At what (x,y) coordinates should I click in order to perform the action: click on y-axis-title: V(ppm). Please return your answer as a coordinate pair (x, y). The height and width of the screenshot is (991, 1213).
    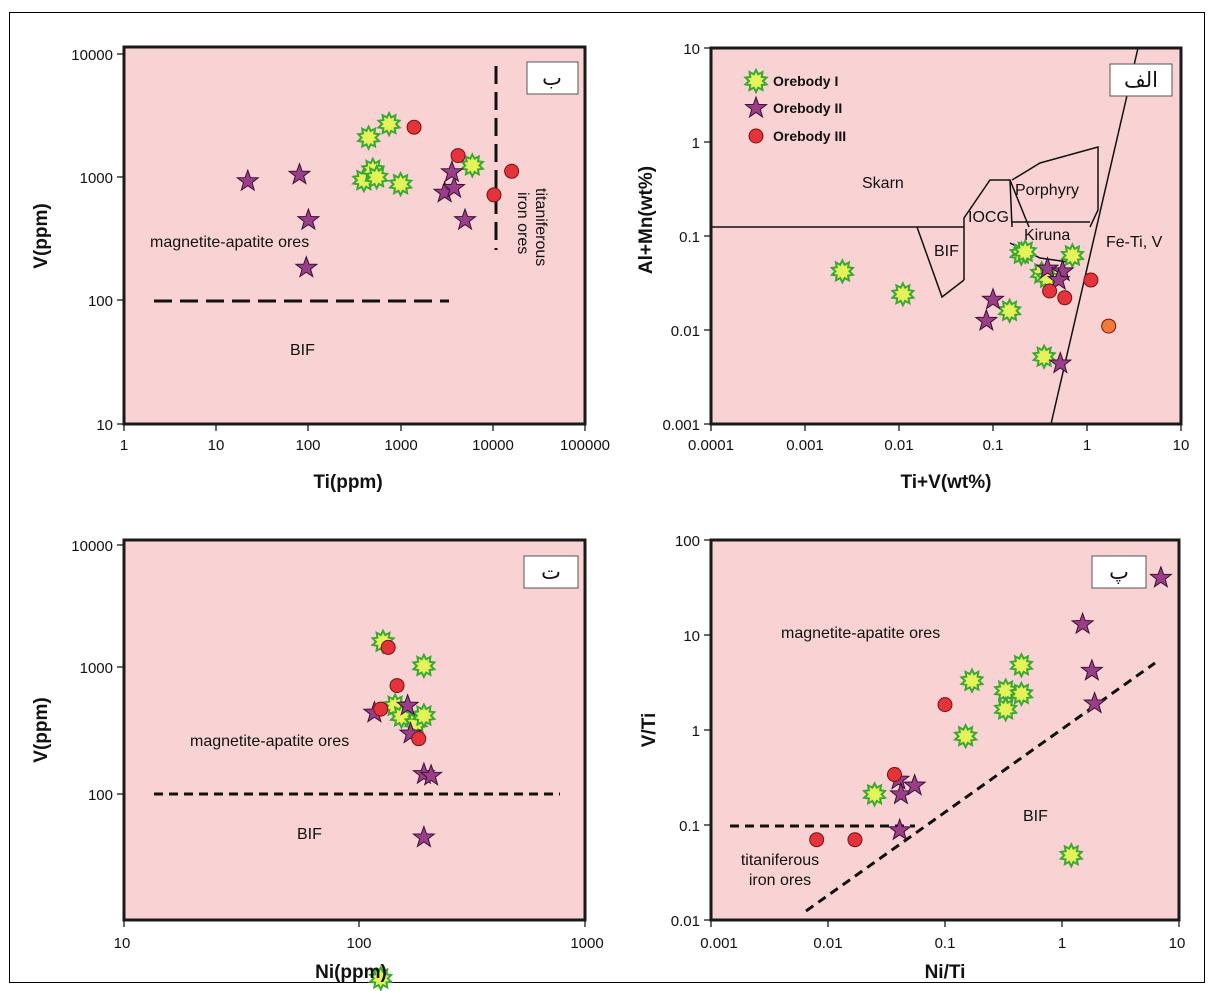
    Looking at the image, I should click on (41, 235).